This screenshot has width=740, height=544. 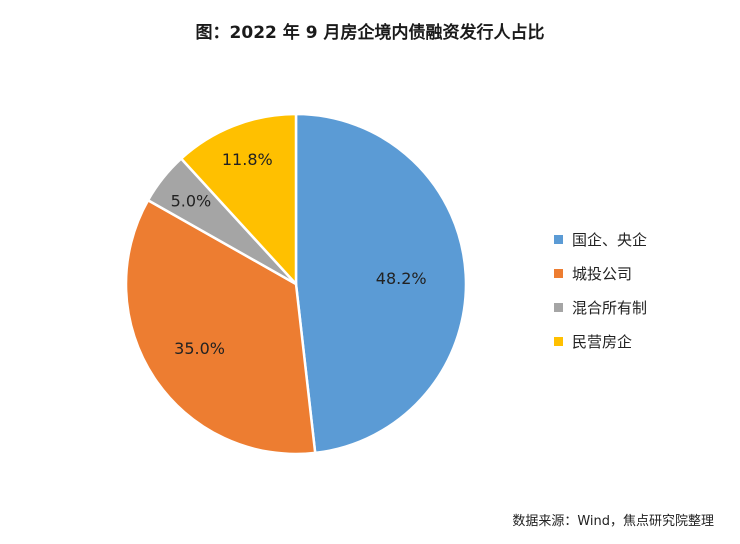 I want to click on legend-label-private: 民营房企, so click(x=602, y=341).